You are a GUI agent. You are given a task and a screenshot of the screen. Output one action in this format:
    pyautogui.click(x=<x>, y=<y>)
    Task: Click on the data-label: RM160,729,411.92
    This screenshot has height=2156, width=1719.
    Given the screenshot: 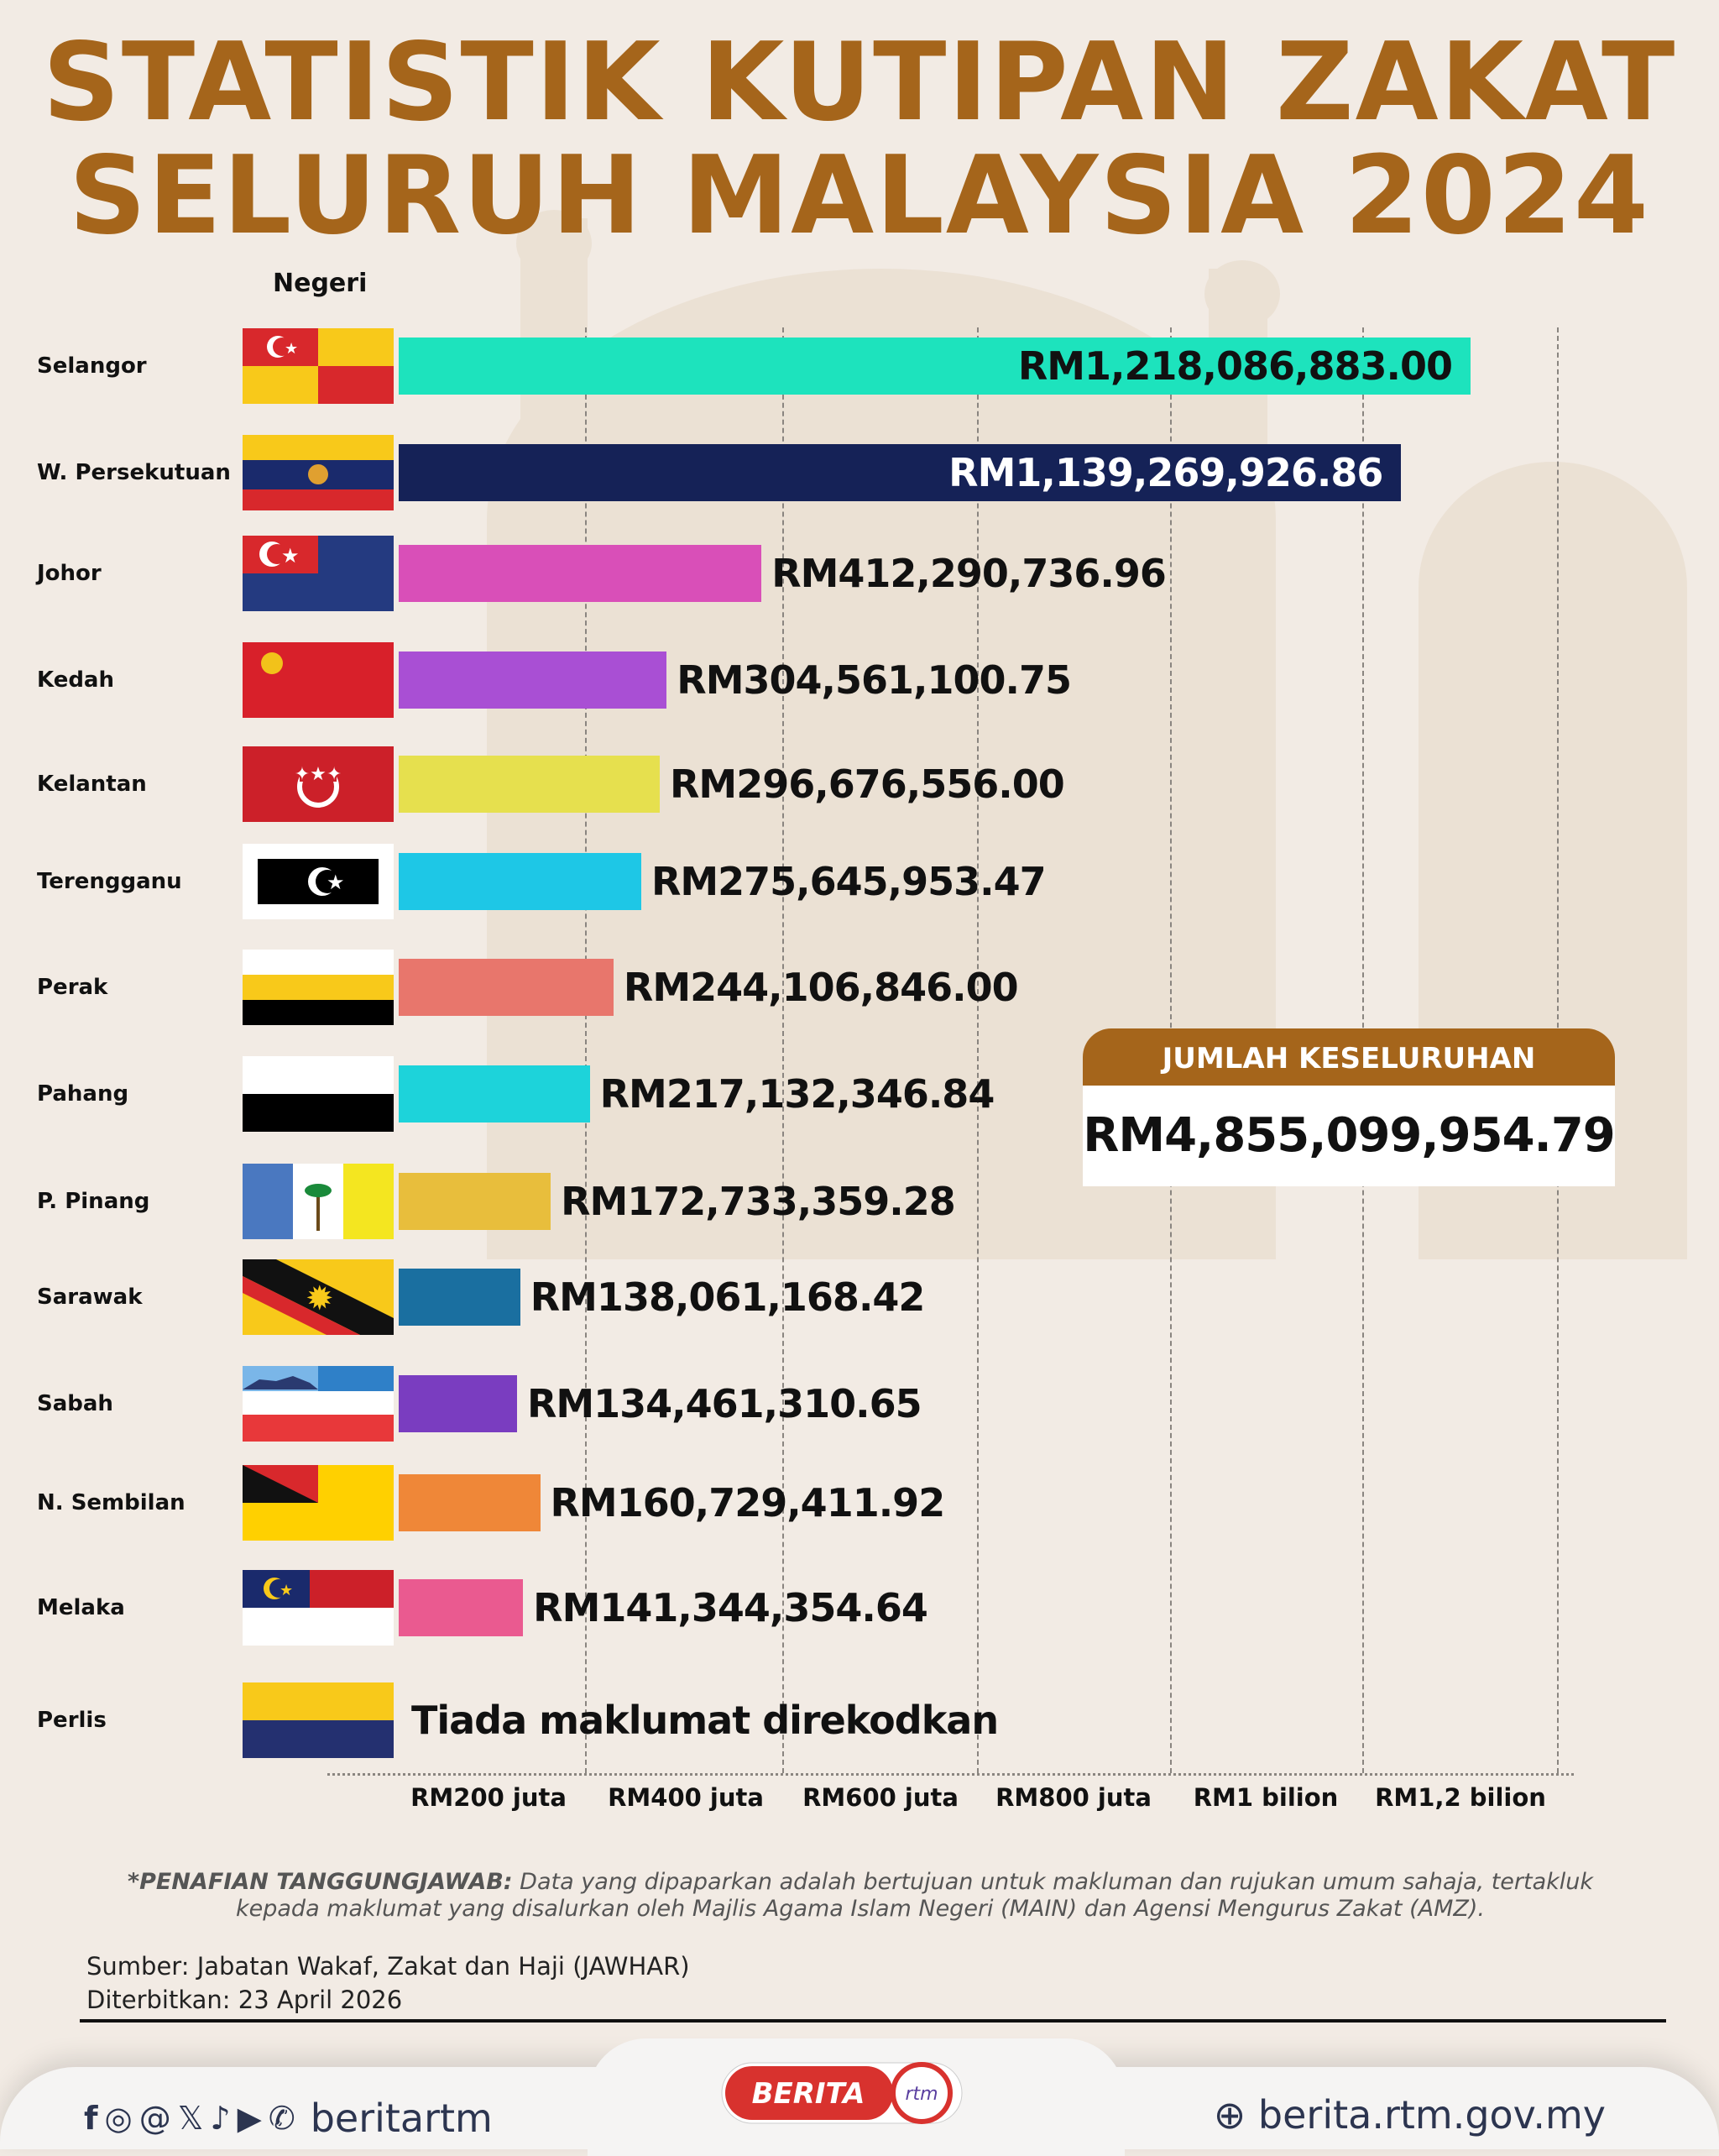 What is the action you would take?
    pyautogui.click(x=748, y=1502)
    